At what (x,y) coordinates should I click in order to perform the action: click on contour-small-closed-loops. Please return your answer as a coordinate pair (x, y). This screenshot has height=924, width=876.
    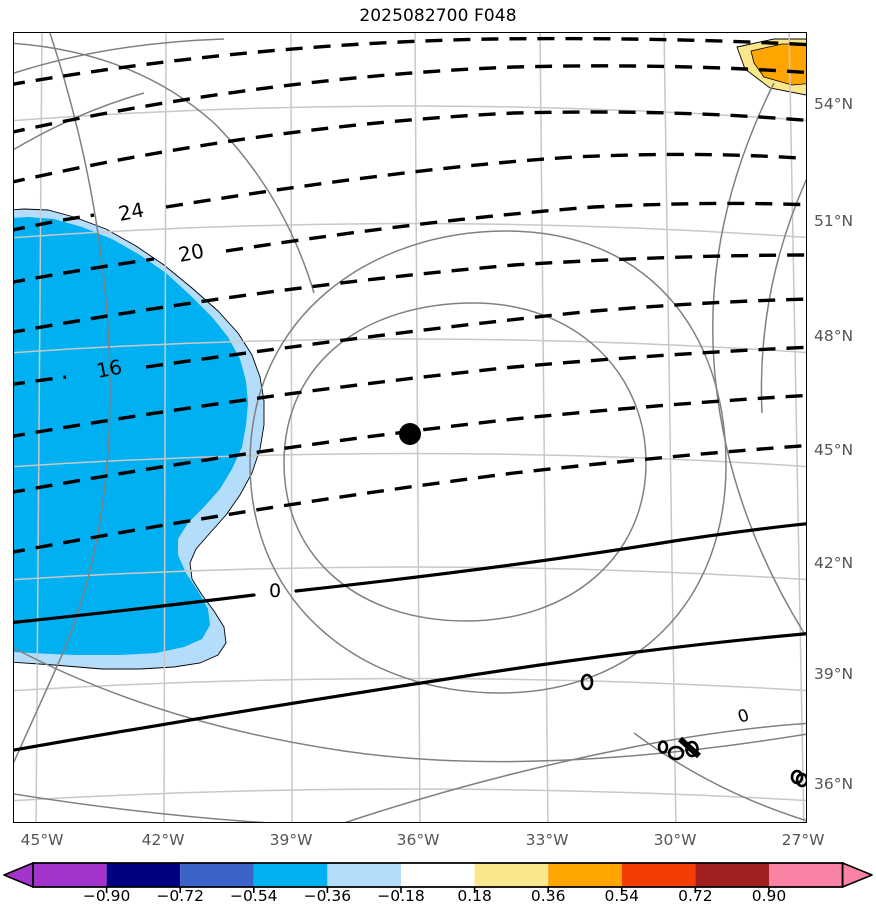
    Looking at the image, I should click on (693, 730).